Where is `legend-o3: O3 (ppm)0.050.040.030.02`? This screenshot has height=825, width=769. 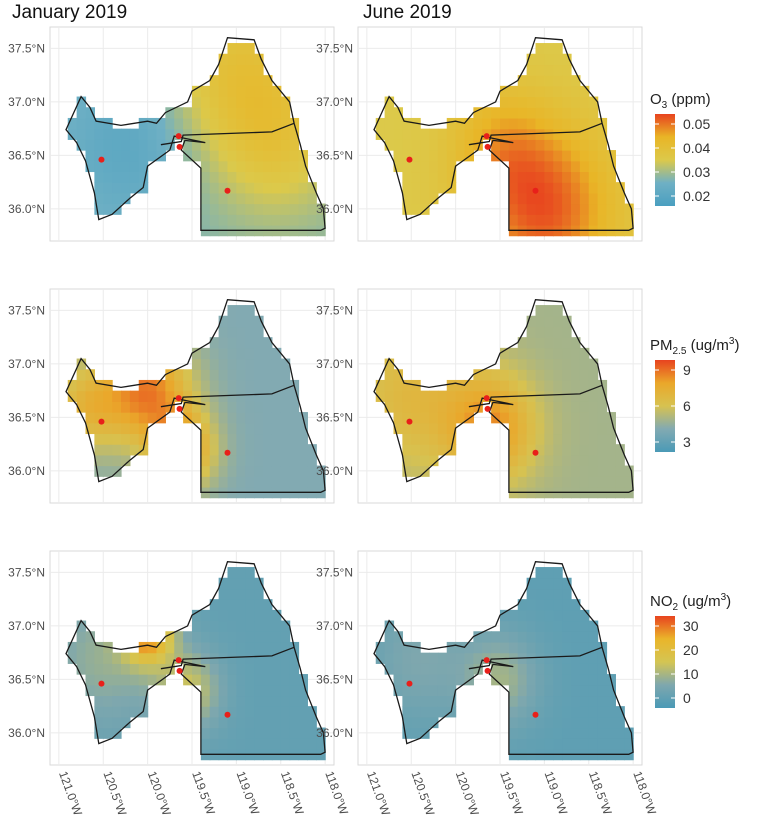
legend-o3: O3 (ppm)0.050.040.030.02 is located at coordinates (680, 148).